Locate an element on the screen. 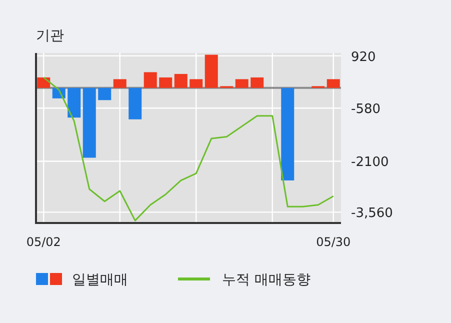  legend-label: 일별매매 is located at coordinates (100, 280).